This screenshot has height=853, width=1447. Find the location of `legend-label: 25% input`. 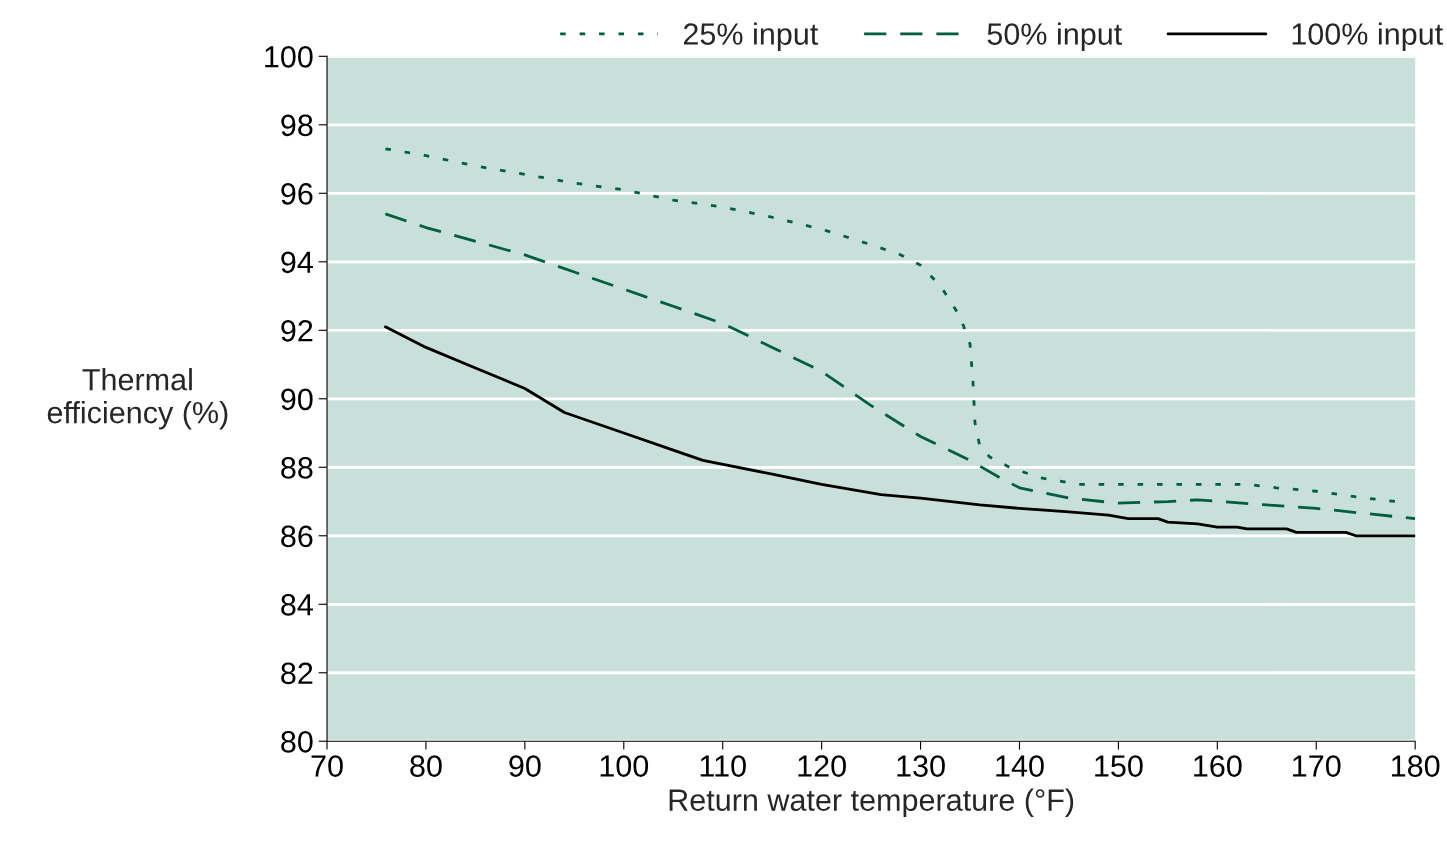

legend-label: 25% input is located at coordinates (751, 36).